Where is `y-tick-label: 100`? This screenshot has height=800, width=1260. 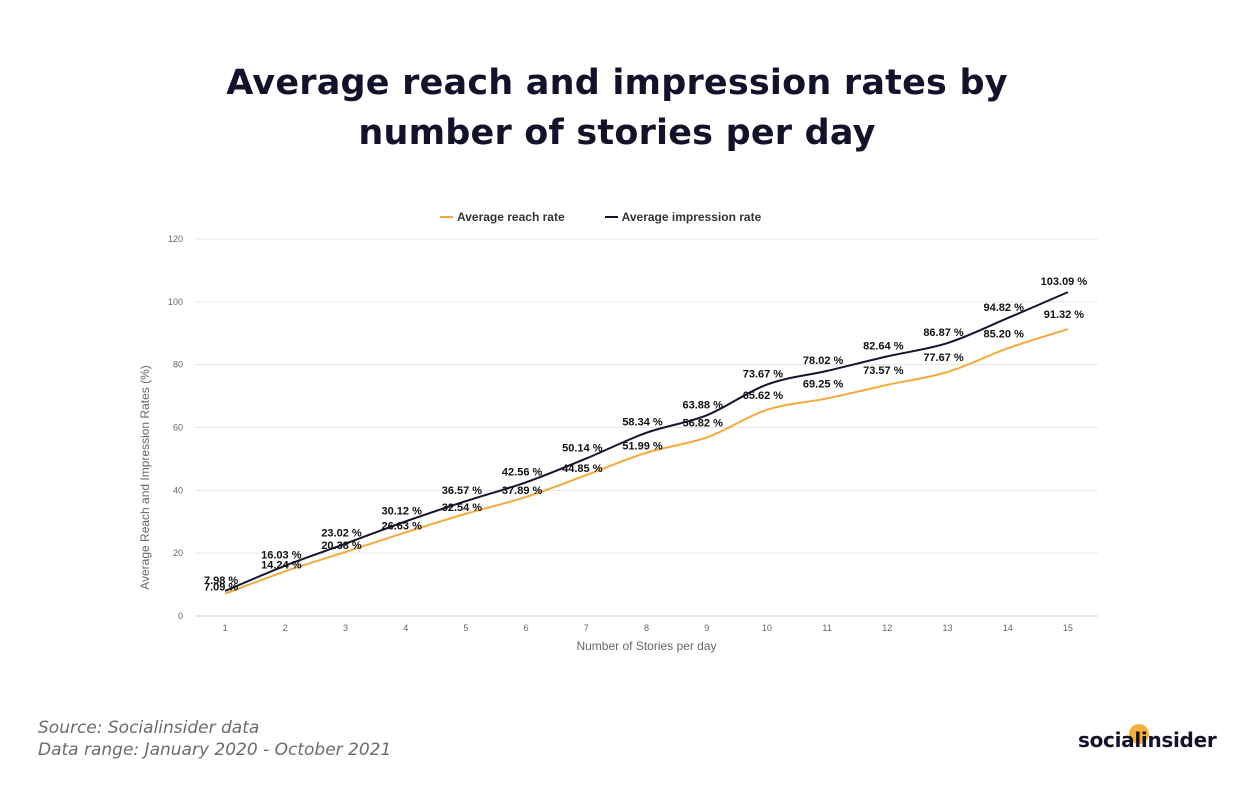 y-tick-label: 100 is located at coordinates (175, 302).